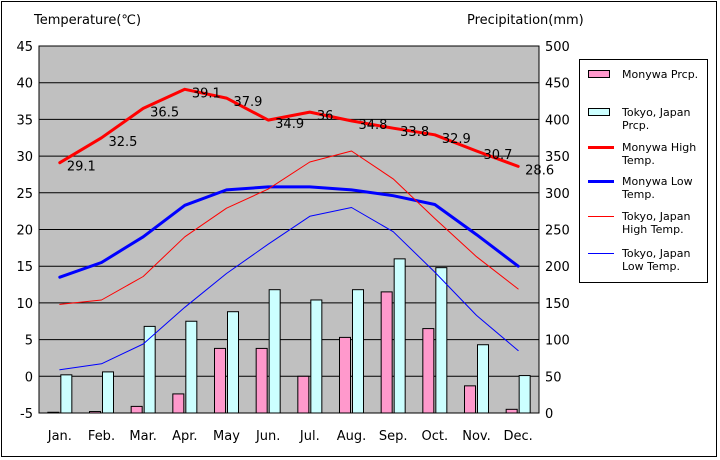 The height and width of the screenshot is (460, 720). What do you see at coordinates (557, 157) in the screenshot?
I see `y2-tick-label: 350` at bounding box center [557, 157].